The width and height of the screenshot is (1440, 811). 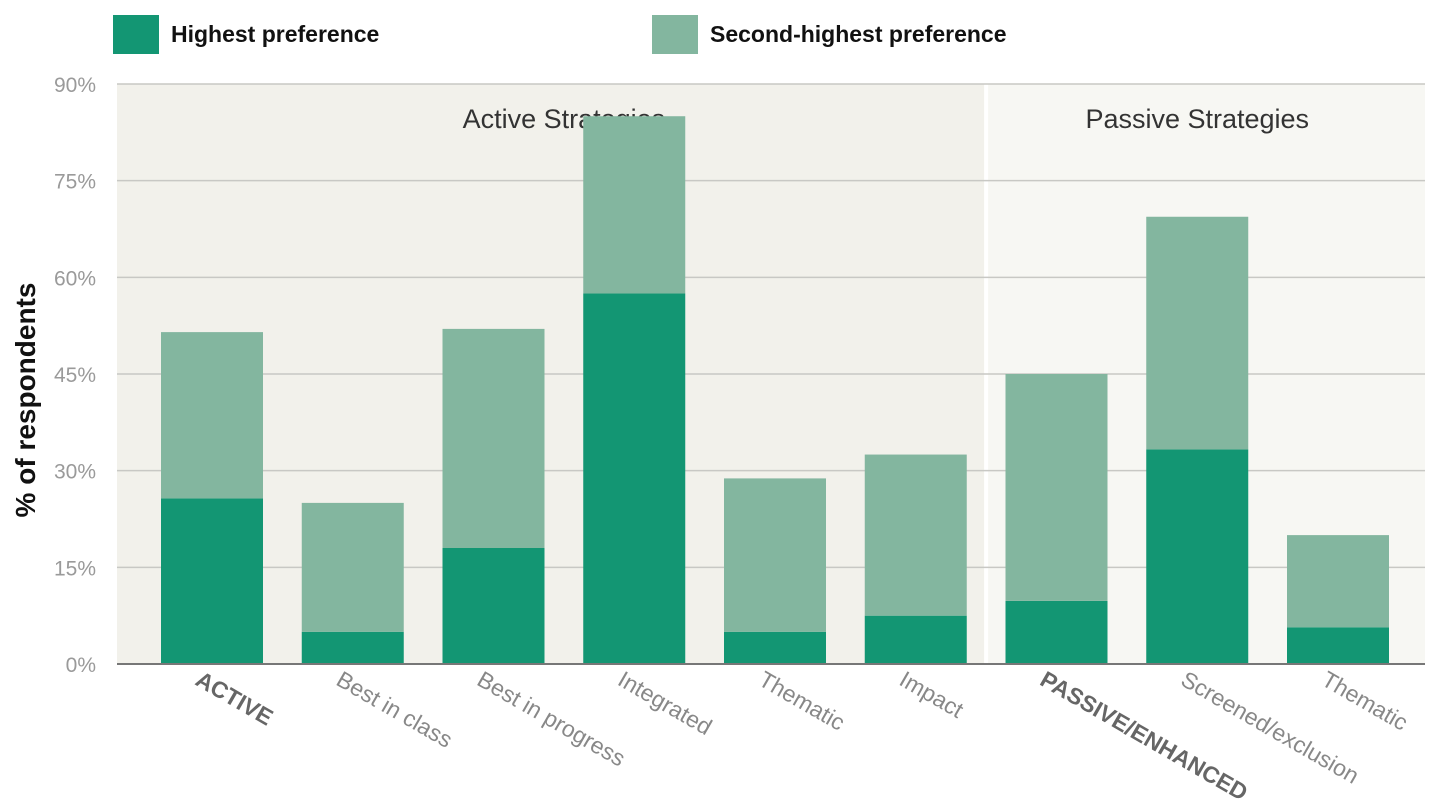 What do you see at coordinates (665, 703) in the screenshot?
I see `x-tick-label: Integrated` at bounding box center [665, 703].